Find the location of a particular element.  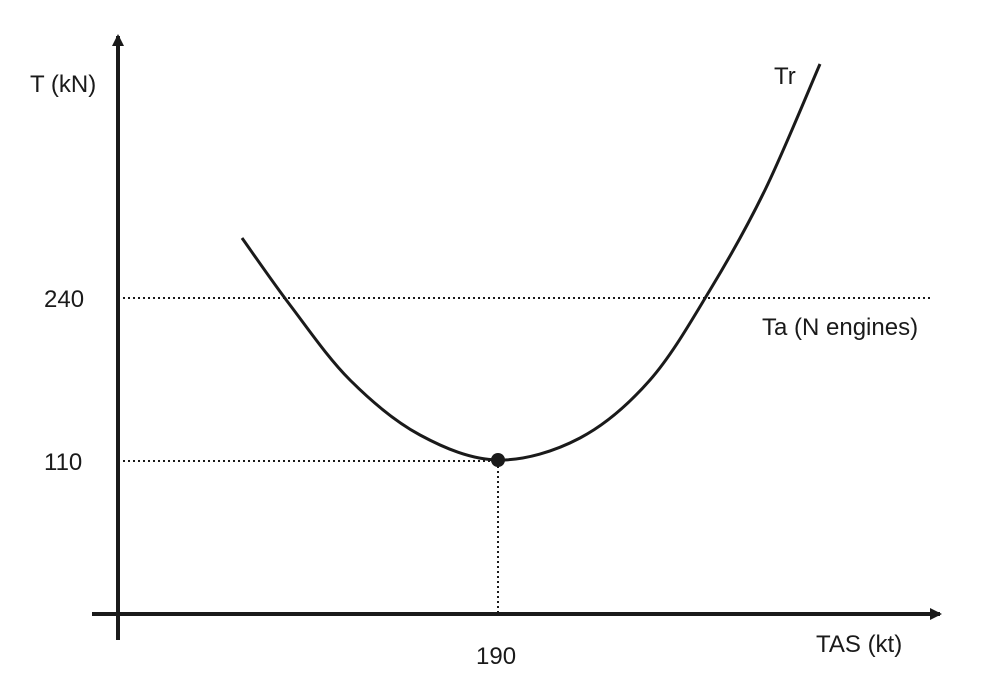

y-tick-label-240: 240 is located at coordinates (64, 299).